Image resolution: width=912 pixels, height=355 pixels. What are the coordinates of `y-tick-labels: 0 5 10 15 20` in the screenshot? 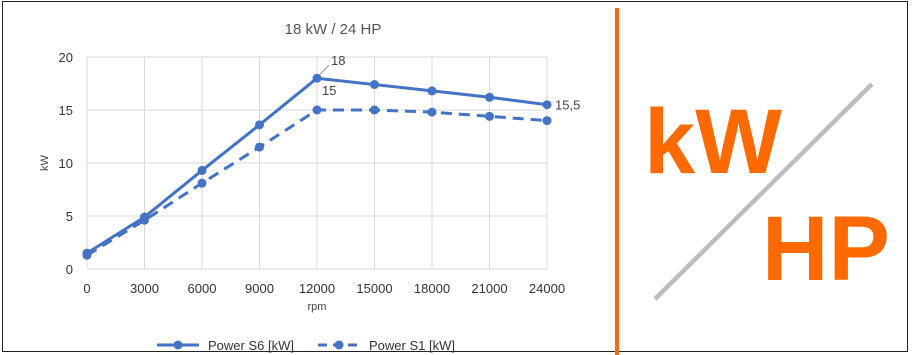 It's located at (66, 163).